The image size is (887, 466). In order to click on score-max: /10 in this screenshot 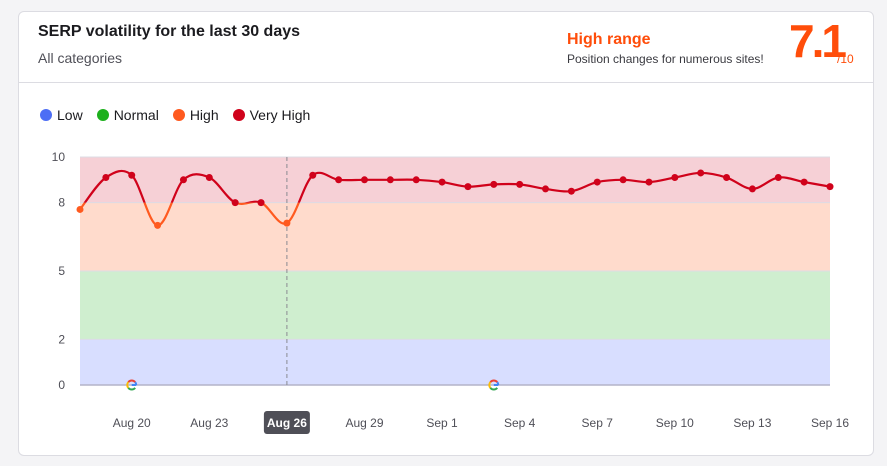, I will do `click(845, 59)`.